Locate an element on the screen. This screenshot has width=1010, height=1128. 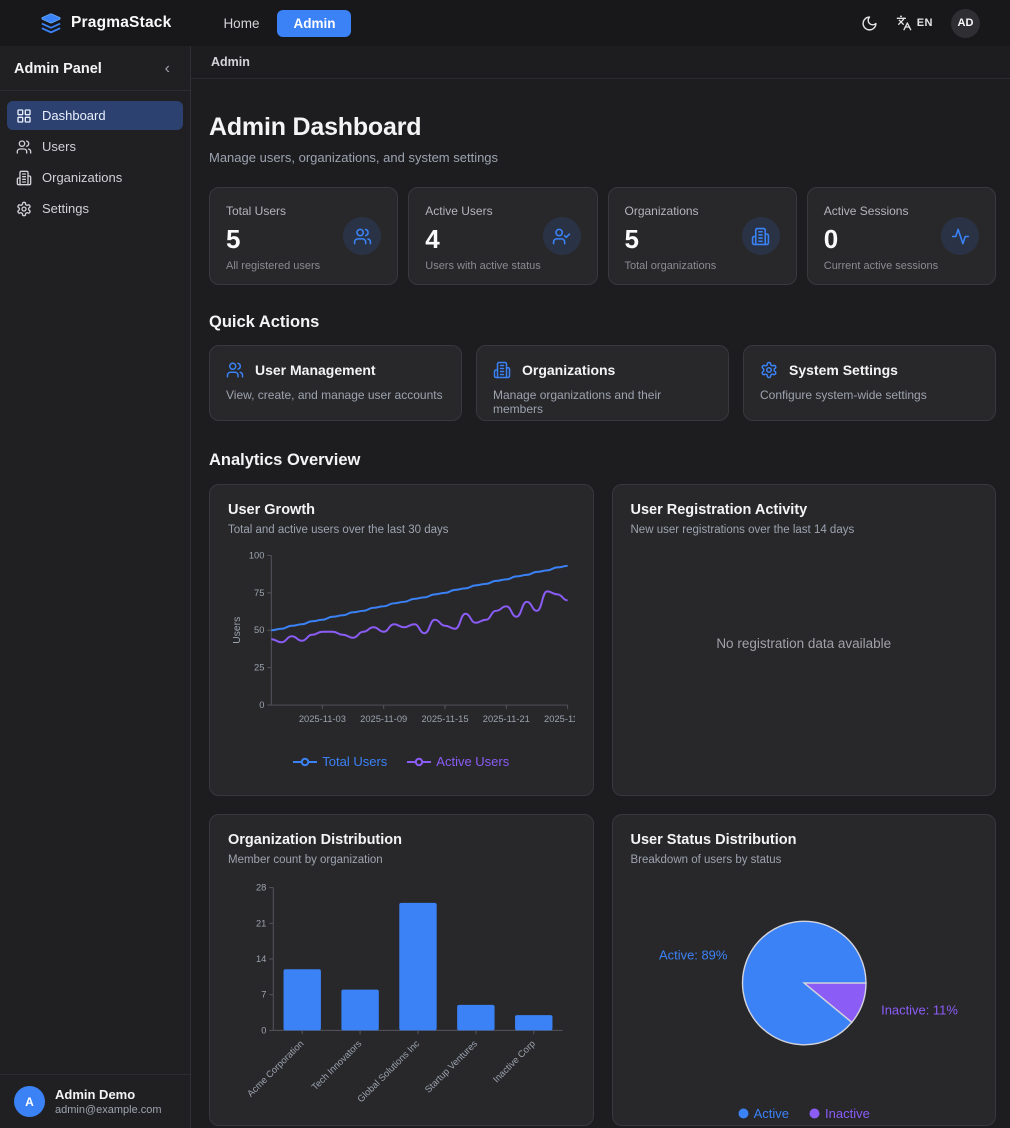
quick-action-description: Manage organizations and their members is located at coordinates (577, 402).